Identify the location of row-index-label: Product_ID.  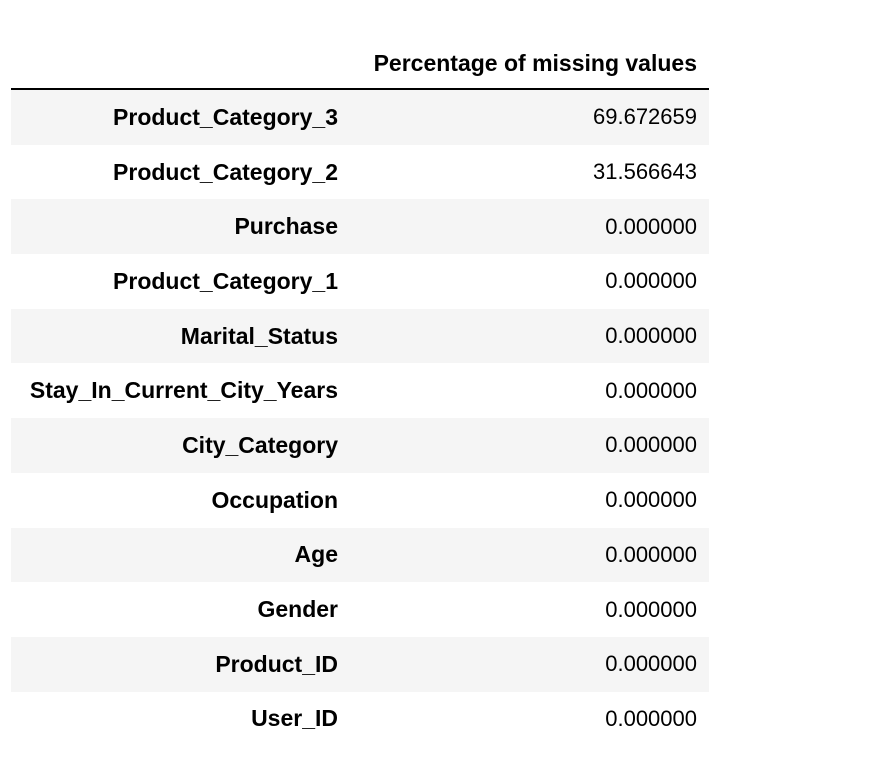
(276, 663).